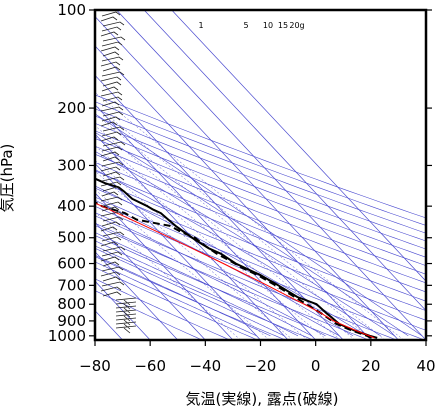 This screenshot has height=411, width=436. What do you see at coordinates (71, 264) in the screenshot?
I see `y-tick-label: 600` at bounding box center [71, 264].